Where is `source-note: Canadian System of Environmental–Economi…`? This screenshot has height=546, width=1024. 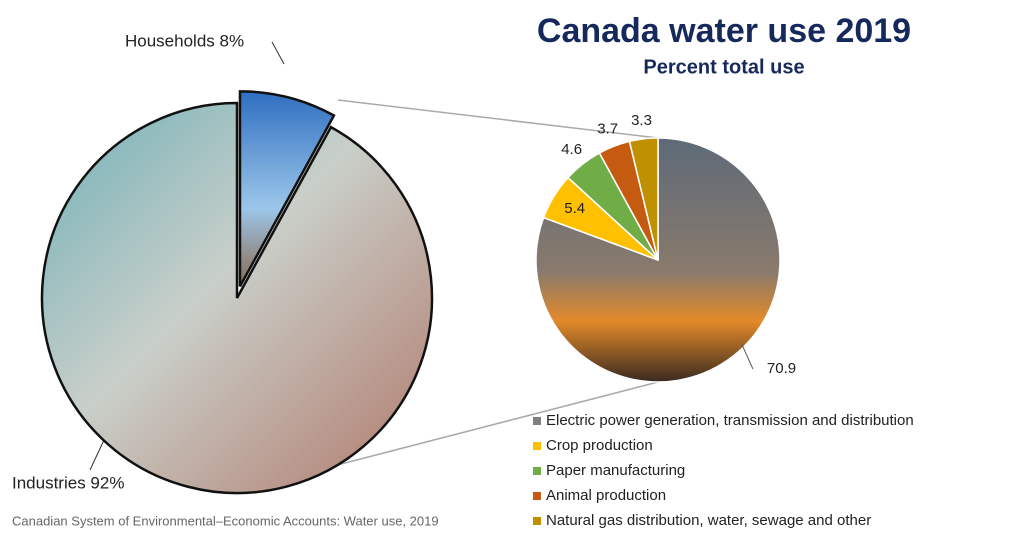
source-note: Canadian System of Environmental–Economi… is located at coordinates (225, 520).